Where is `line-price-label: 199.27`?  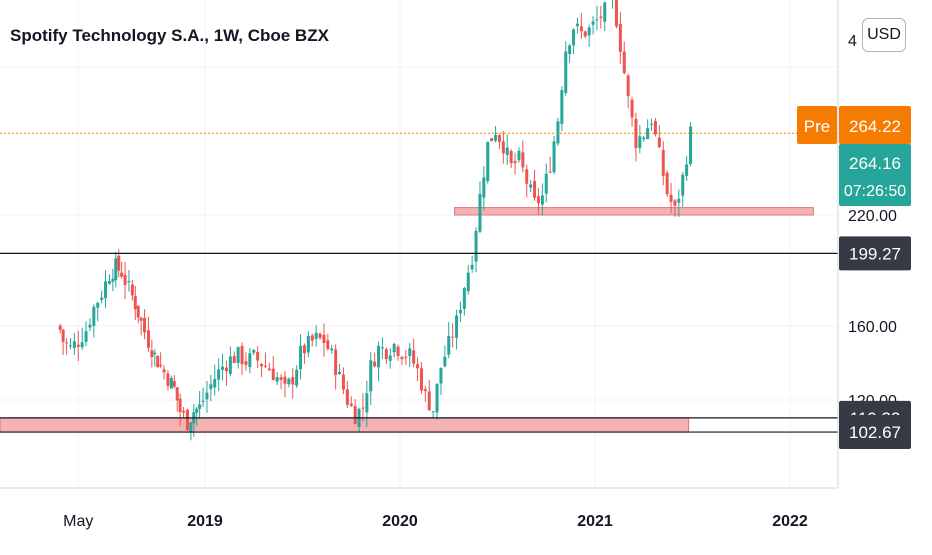
line-price-label: 199.27 is located at coordinates (875, 253).